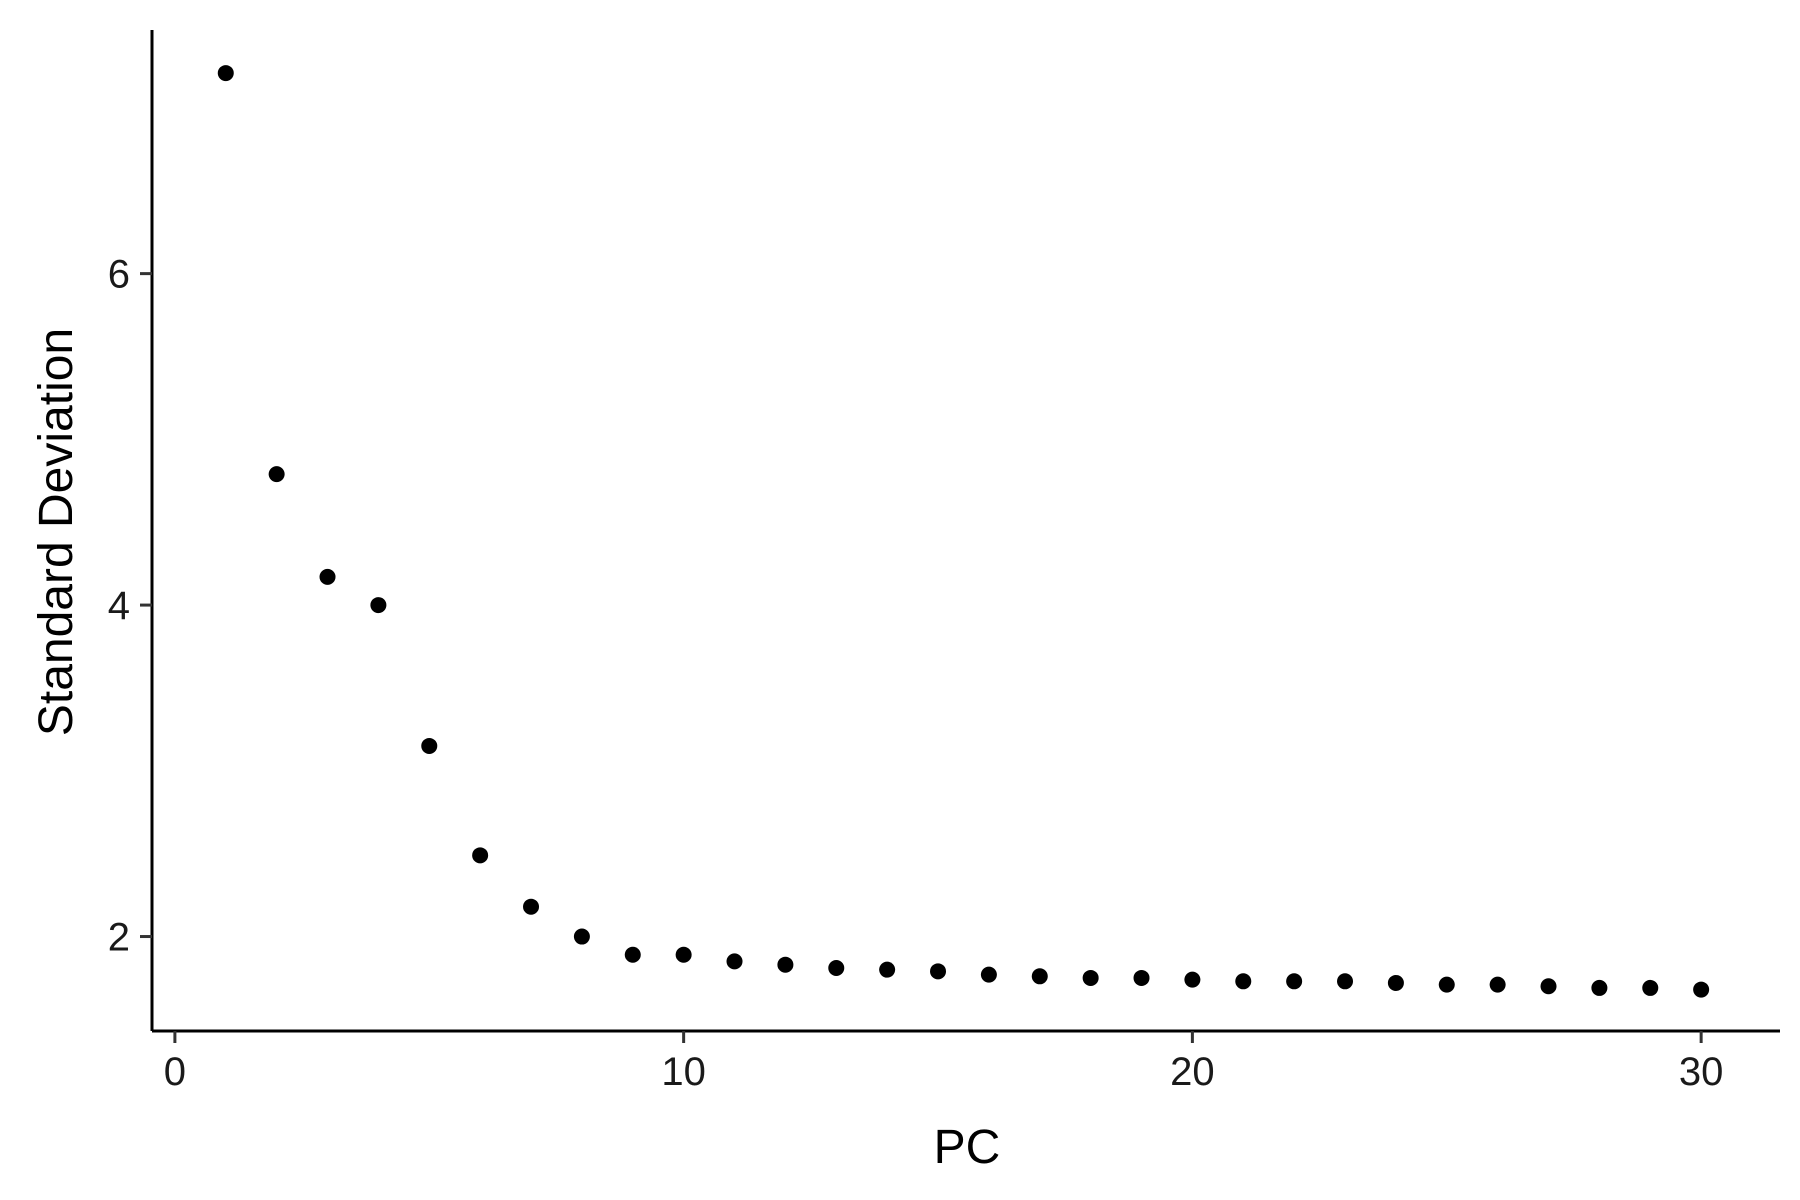  What do you see at coordinates (683, 1072) in the screenshot?
I see `x-tick-label: 10` at bounding box center [683, 1072].